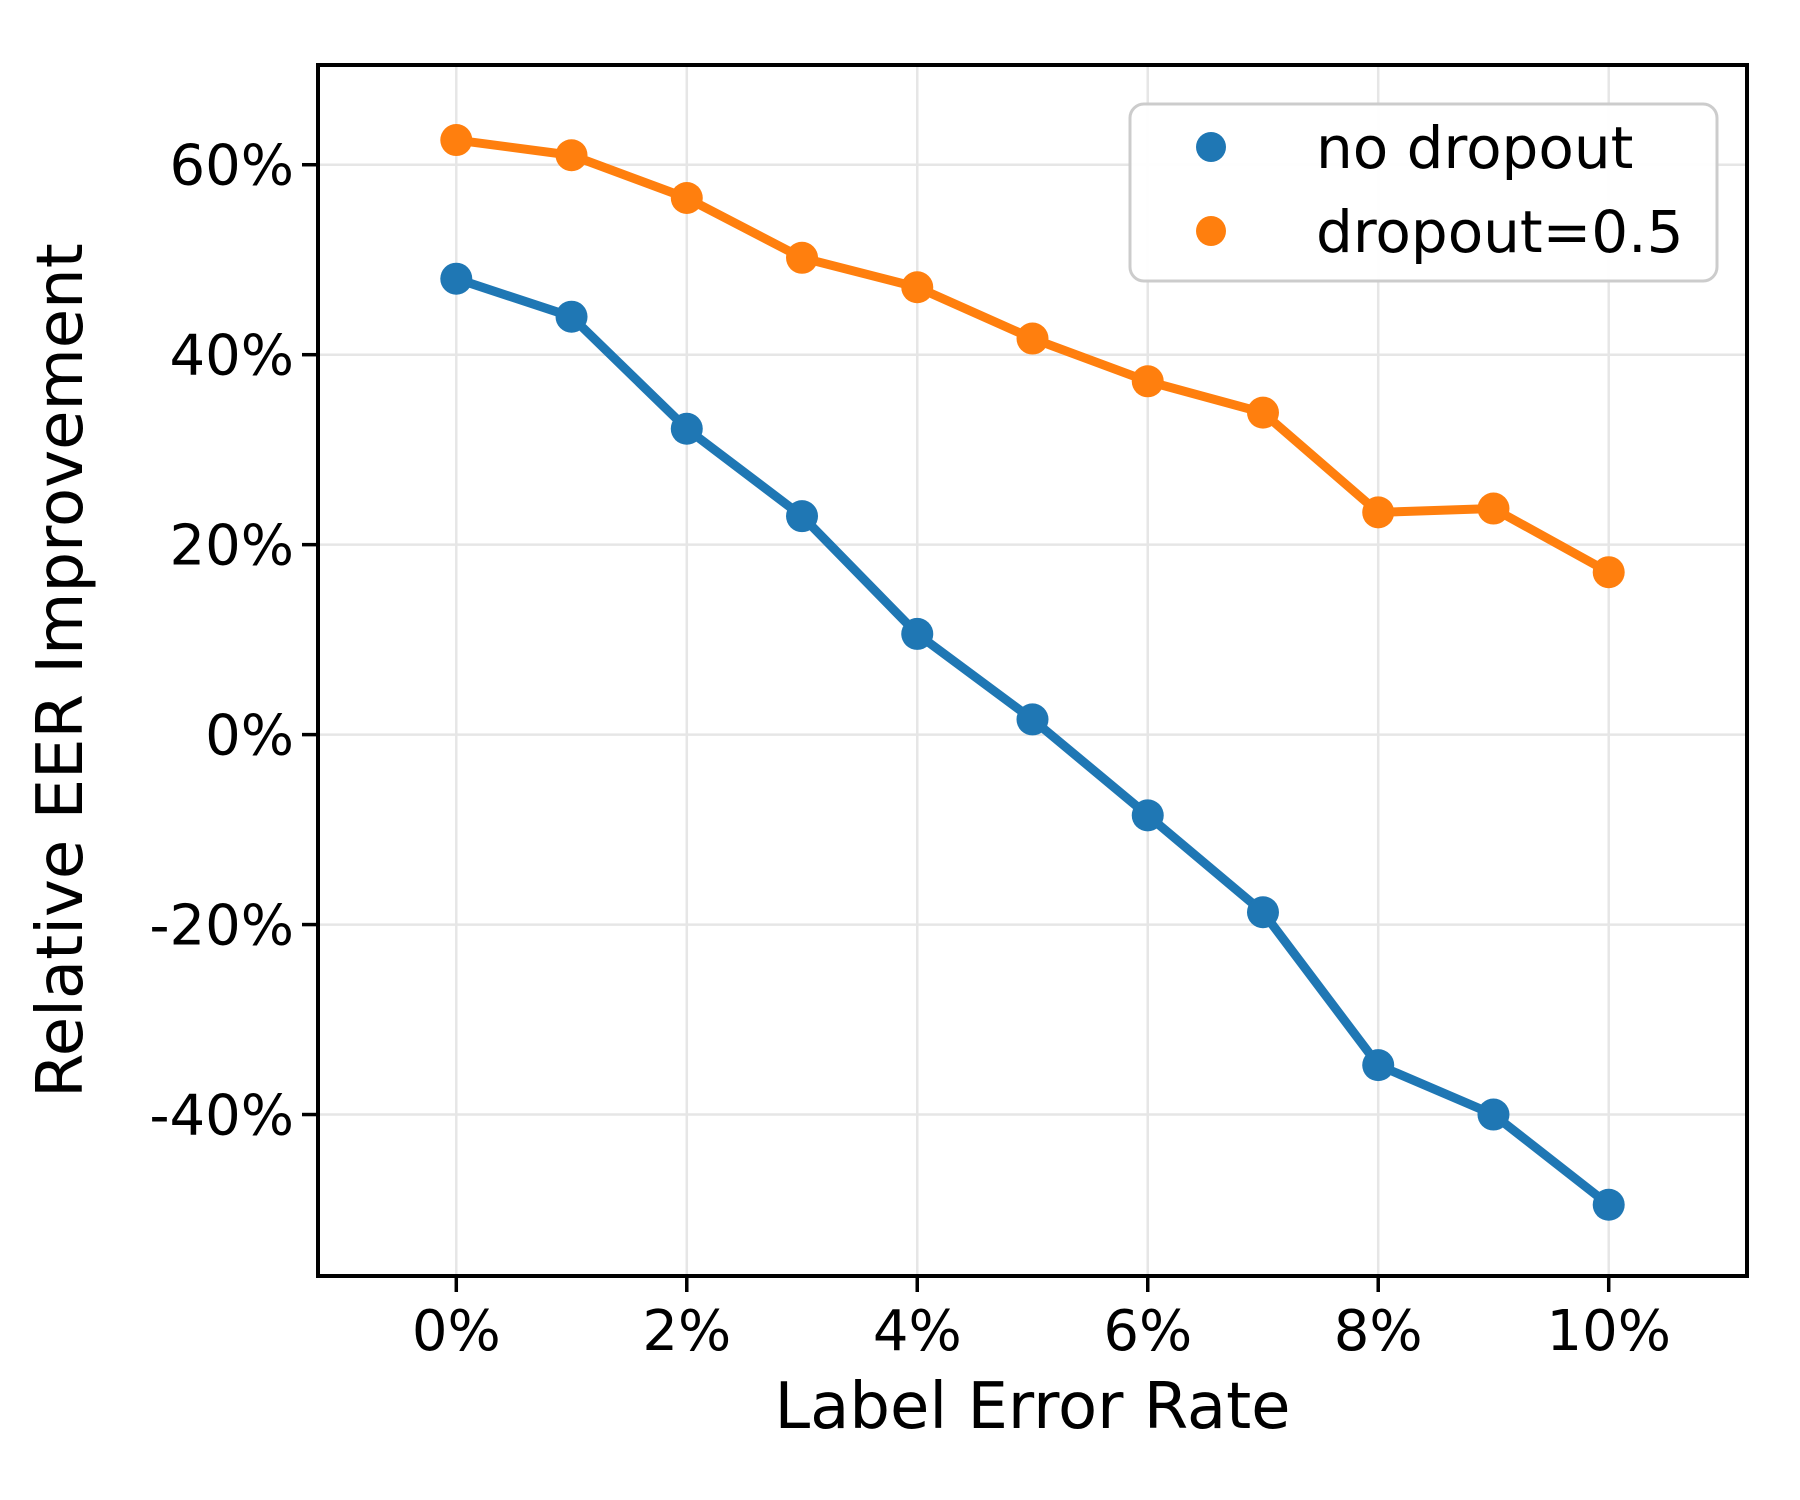 The width and height of the screenshot is (1800, 1500). Describe the element at coordinates (1147, 381) in the screenshot. I see `data-point-dropout-0.5-x6` at that location.